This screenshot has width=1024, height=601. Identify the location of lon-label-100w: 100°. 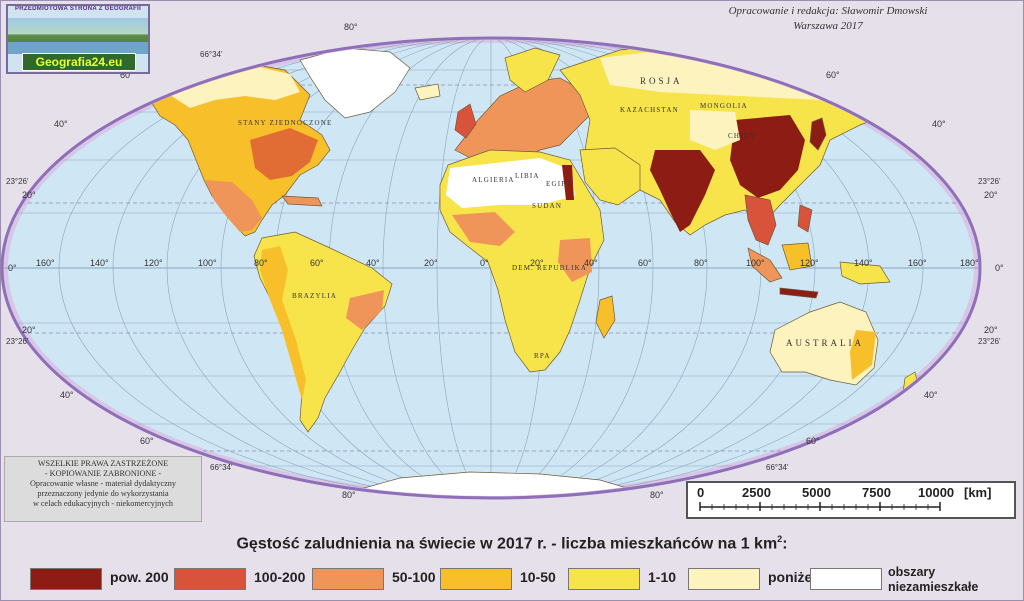
(207, 263).